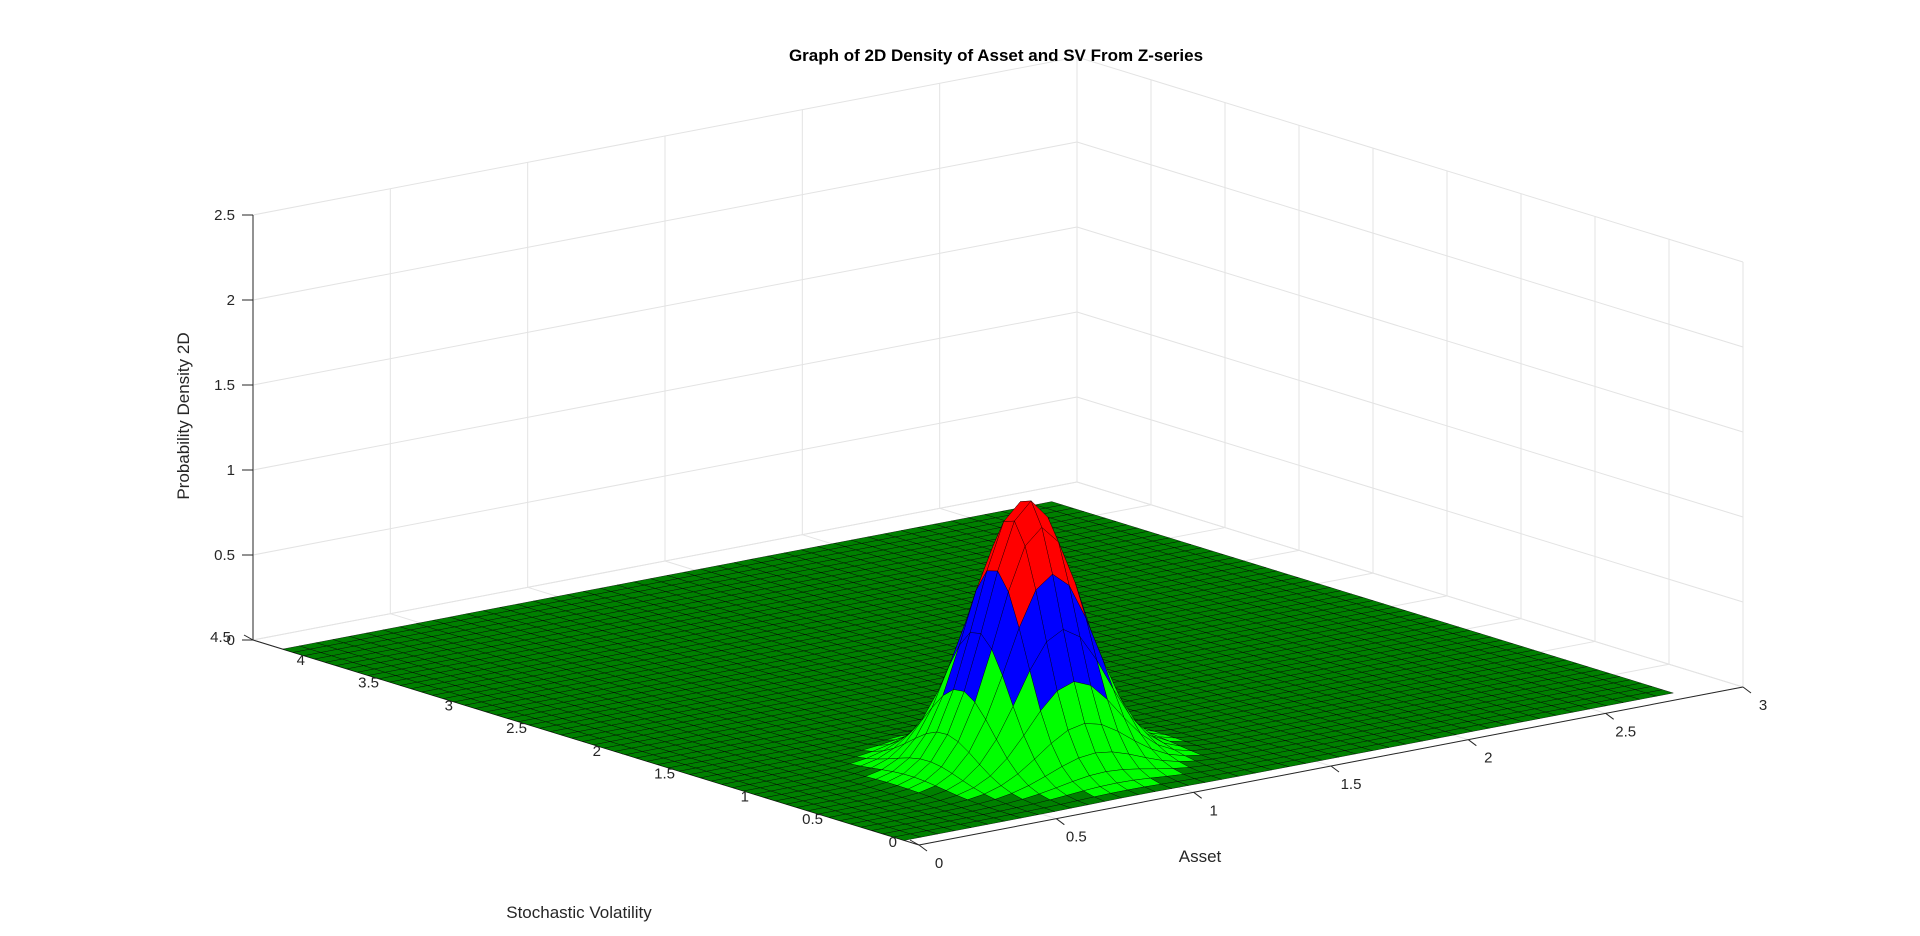 The width and height of the screenshot is (1920, 936). I want to click on x-tick-label: 1.5, so click(1351, 784).